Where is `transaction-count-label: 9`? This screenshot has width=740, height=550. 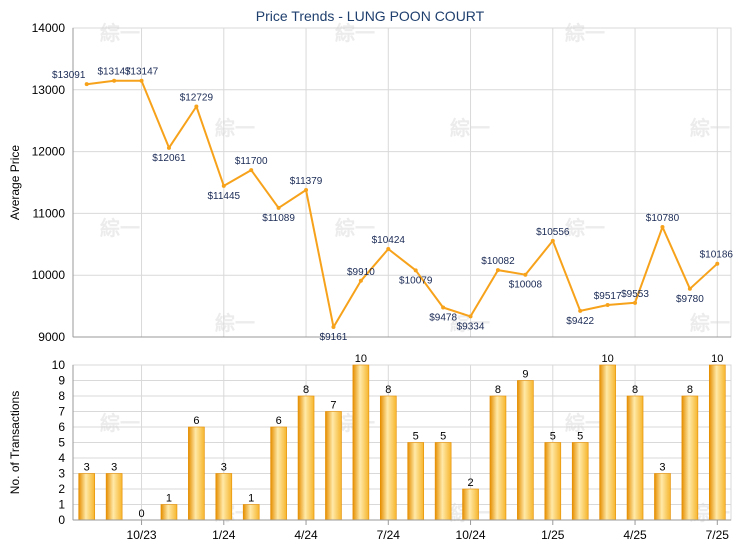 transaction-count-label: 9 is located at coordinates (525, 375).